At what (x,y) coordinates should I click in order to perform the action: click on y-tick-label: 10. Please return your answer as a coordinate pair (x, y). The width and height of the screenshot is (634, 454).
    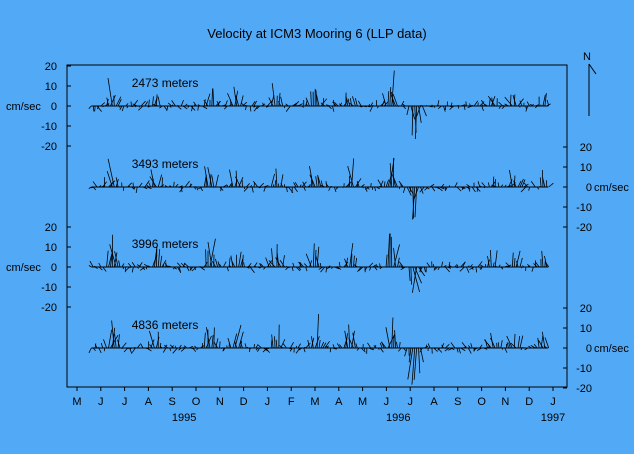
    Looking at the image, I should click on (586, 168).